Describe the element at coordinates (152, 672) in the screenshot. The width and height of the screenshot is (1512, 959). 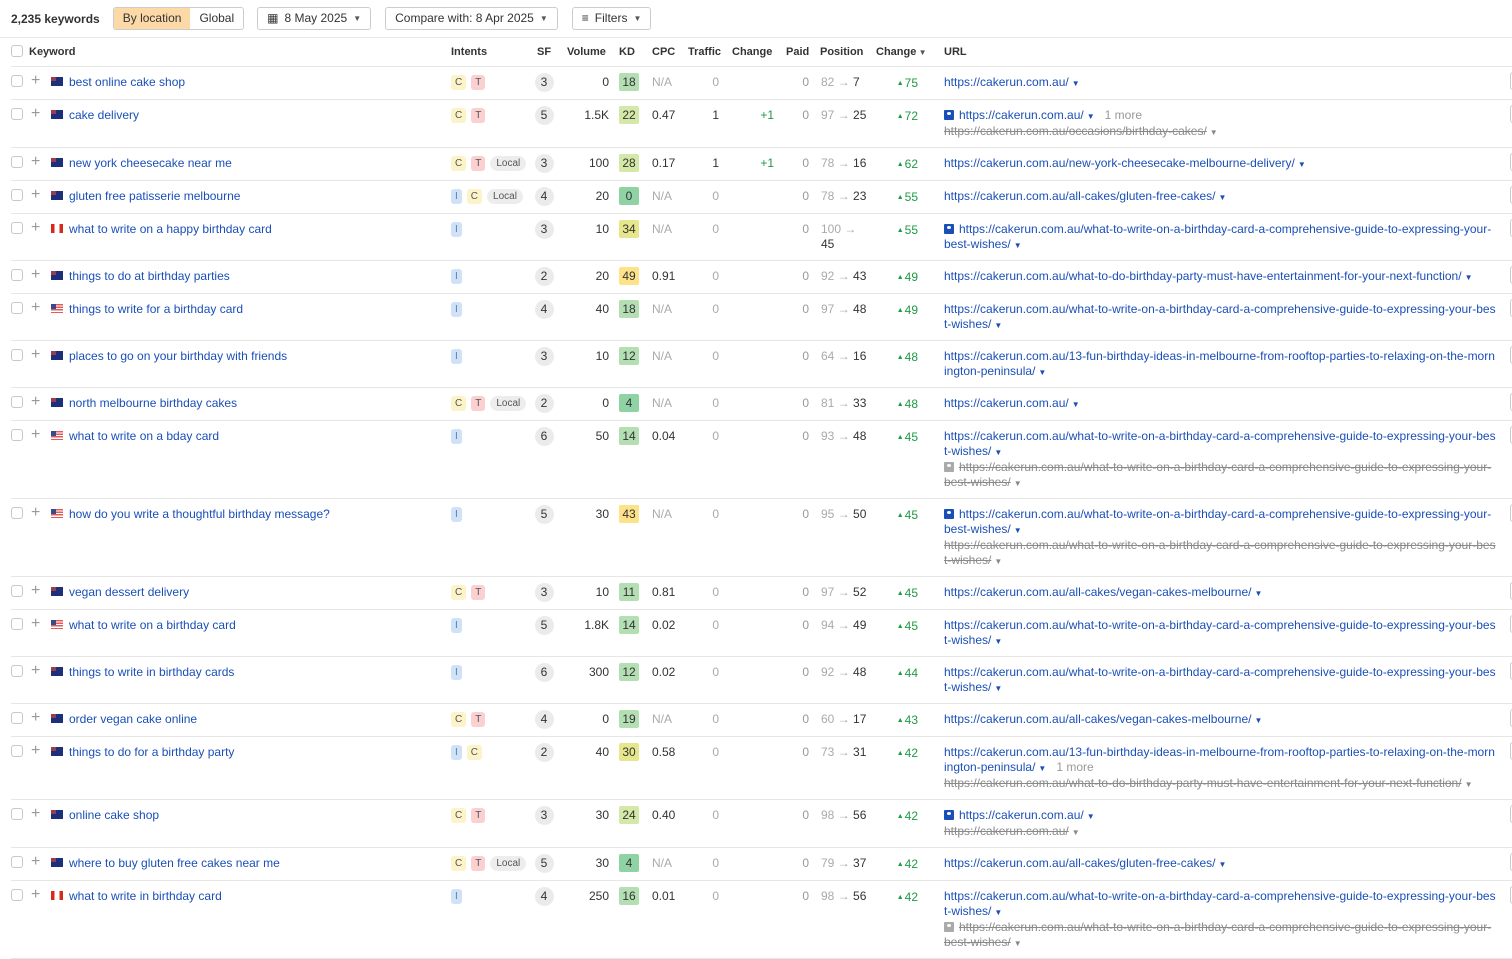
I see `keyword-link: things to write in birthday cards` at that location.